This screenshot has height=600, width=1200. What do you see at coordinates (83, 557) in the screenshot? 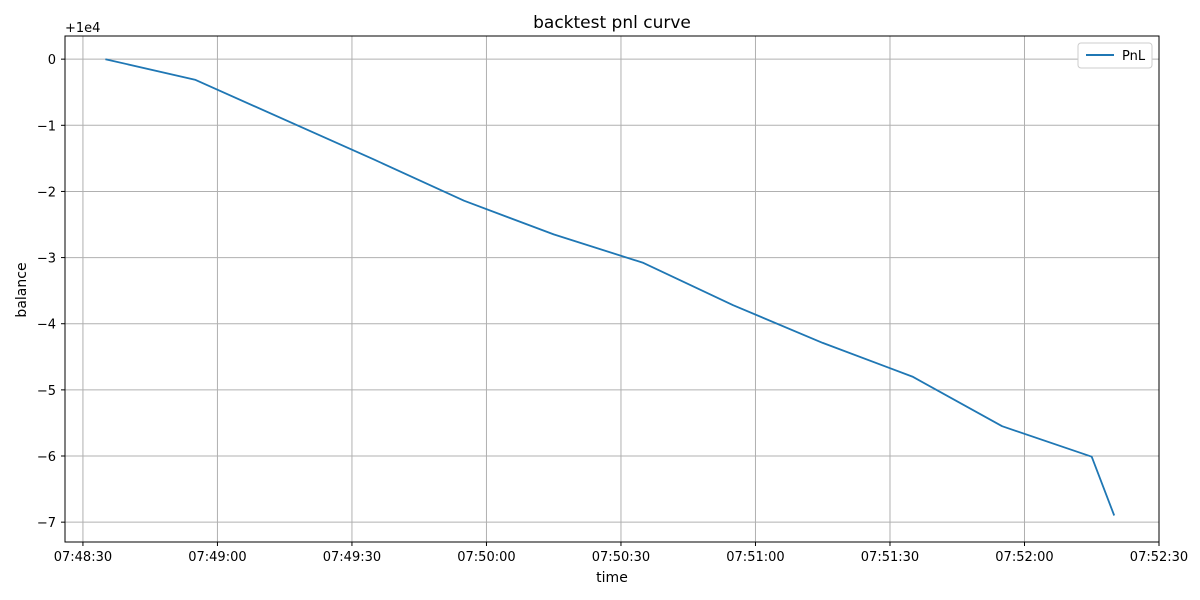
I see `x-tick-label: 07:48:30` at bounding box center [83, 557].